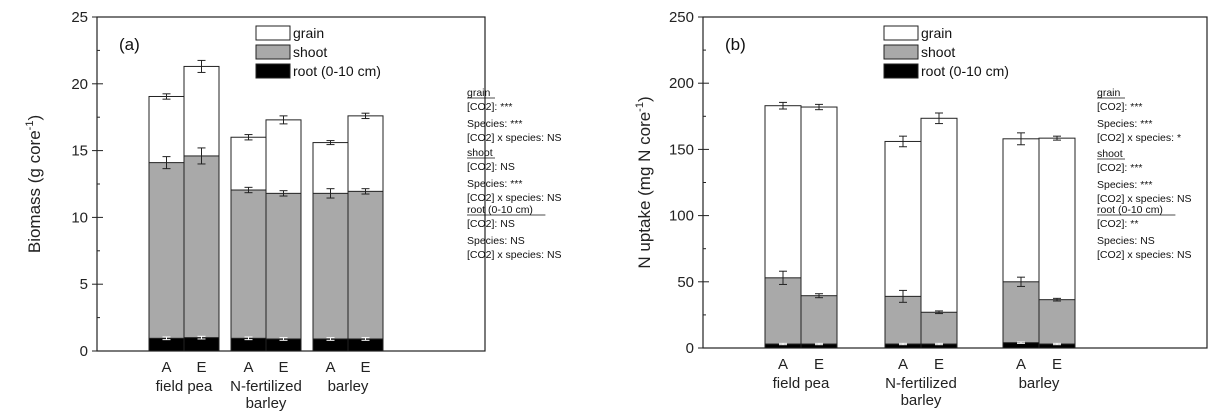 The width and height of the screenshot is (1211, 419). Describe the element at coordinates (735, 44) in the screenshot. I see `panel-label: (b)` at that location.